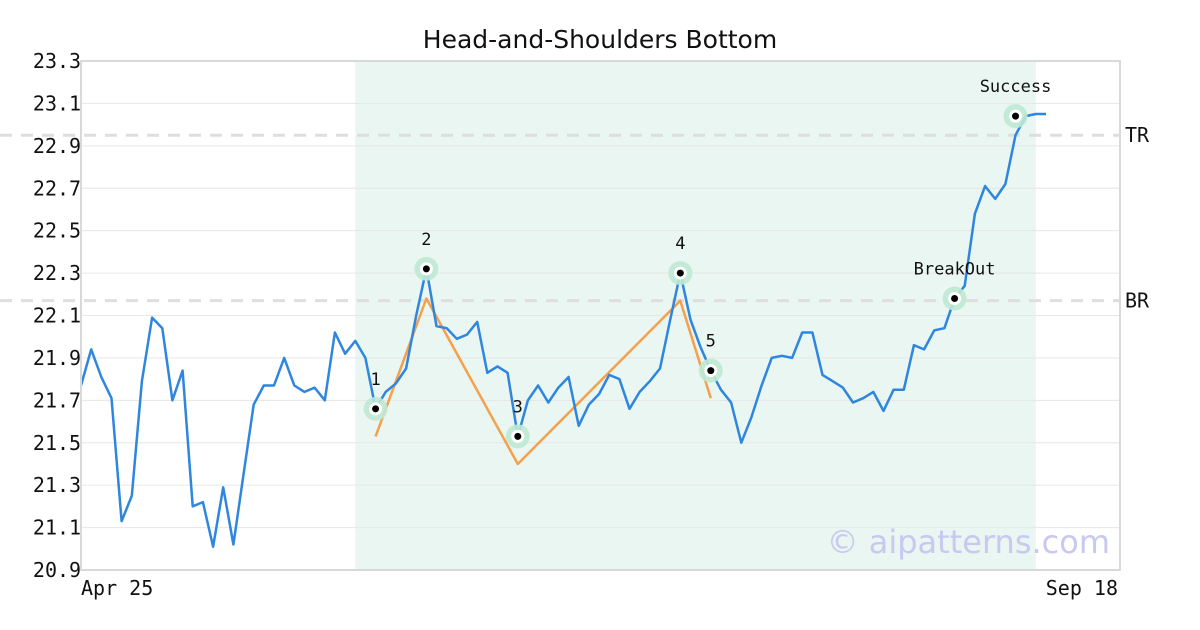  I want to click on y-tick-label: 22.9, so click(57, 146).